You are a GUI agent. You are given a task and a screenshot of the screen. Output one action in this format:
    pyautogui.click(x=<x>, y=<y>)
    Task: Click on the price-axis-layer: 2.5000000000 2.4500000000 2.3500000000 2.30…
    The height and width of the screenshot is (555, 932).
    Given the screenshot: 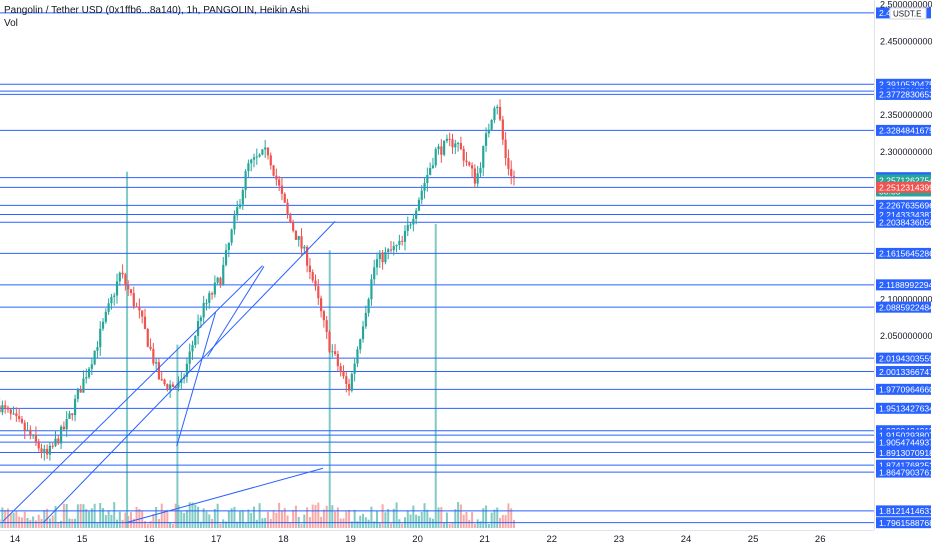 What is the action you would take?
    pyautogui.click(x=903, y=275)
    